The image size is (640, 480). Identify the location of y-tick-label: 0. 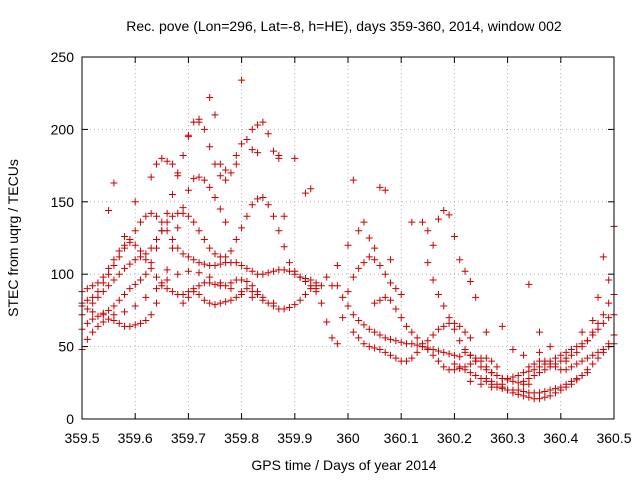
(70, 419).